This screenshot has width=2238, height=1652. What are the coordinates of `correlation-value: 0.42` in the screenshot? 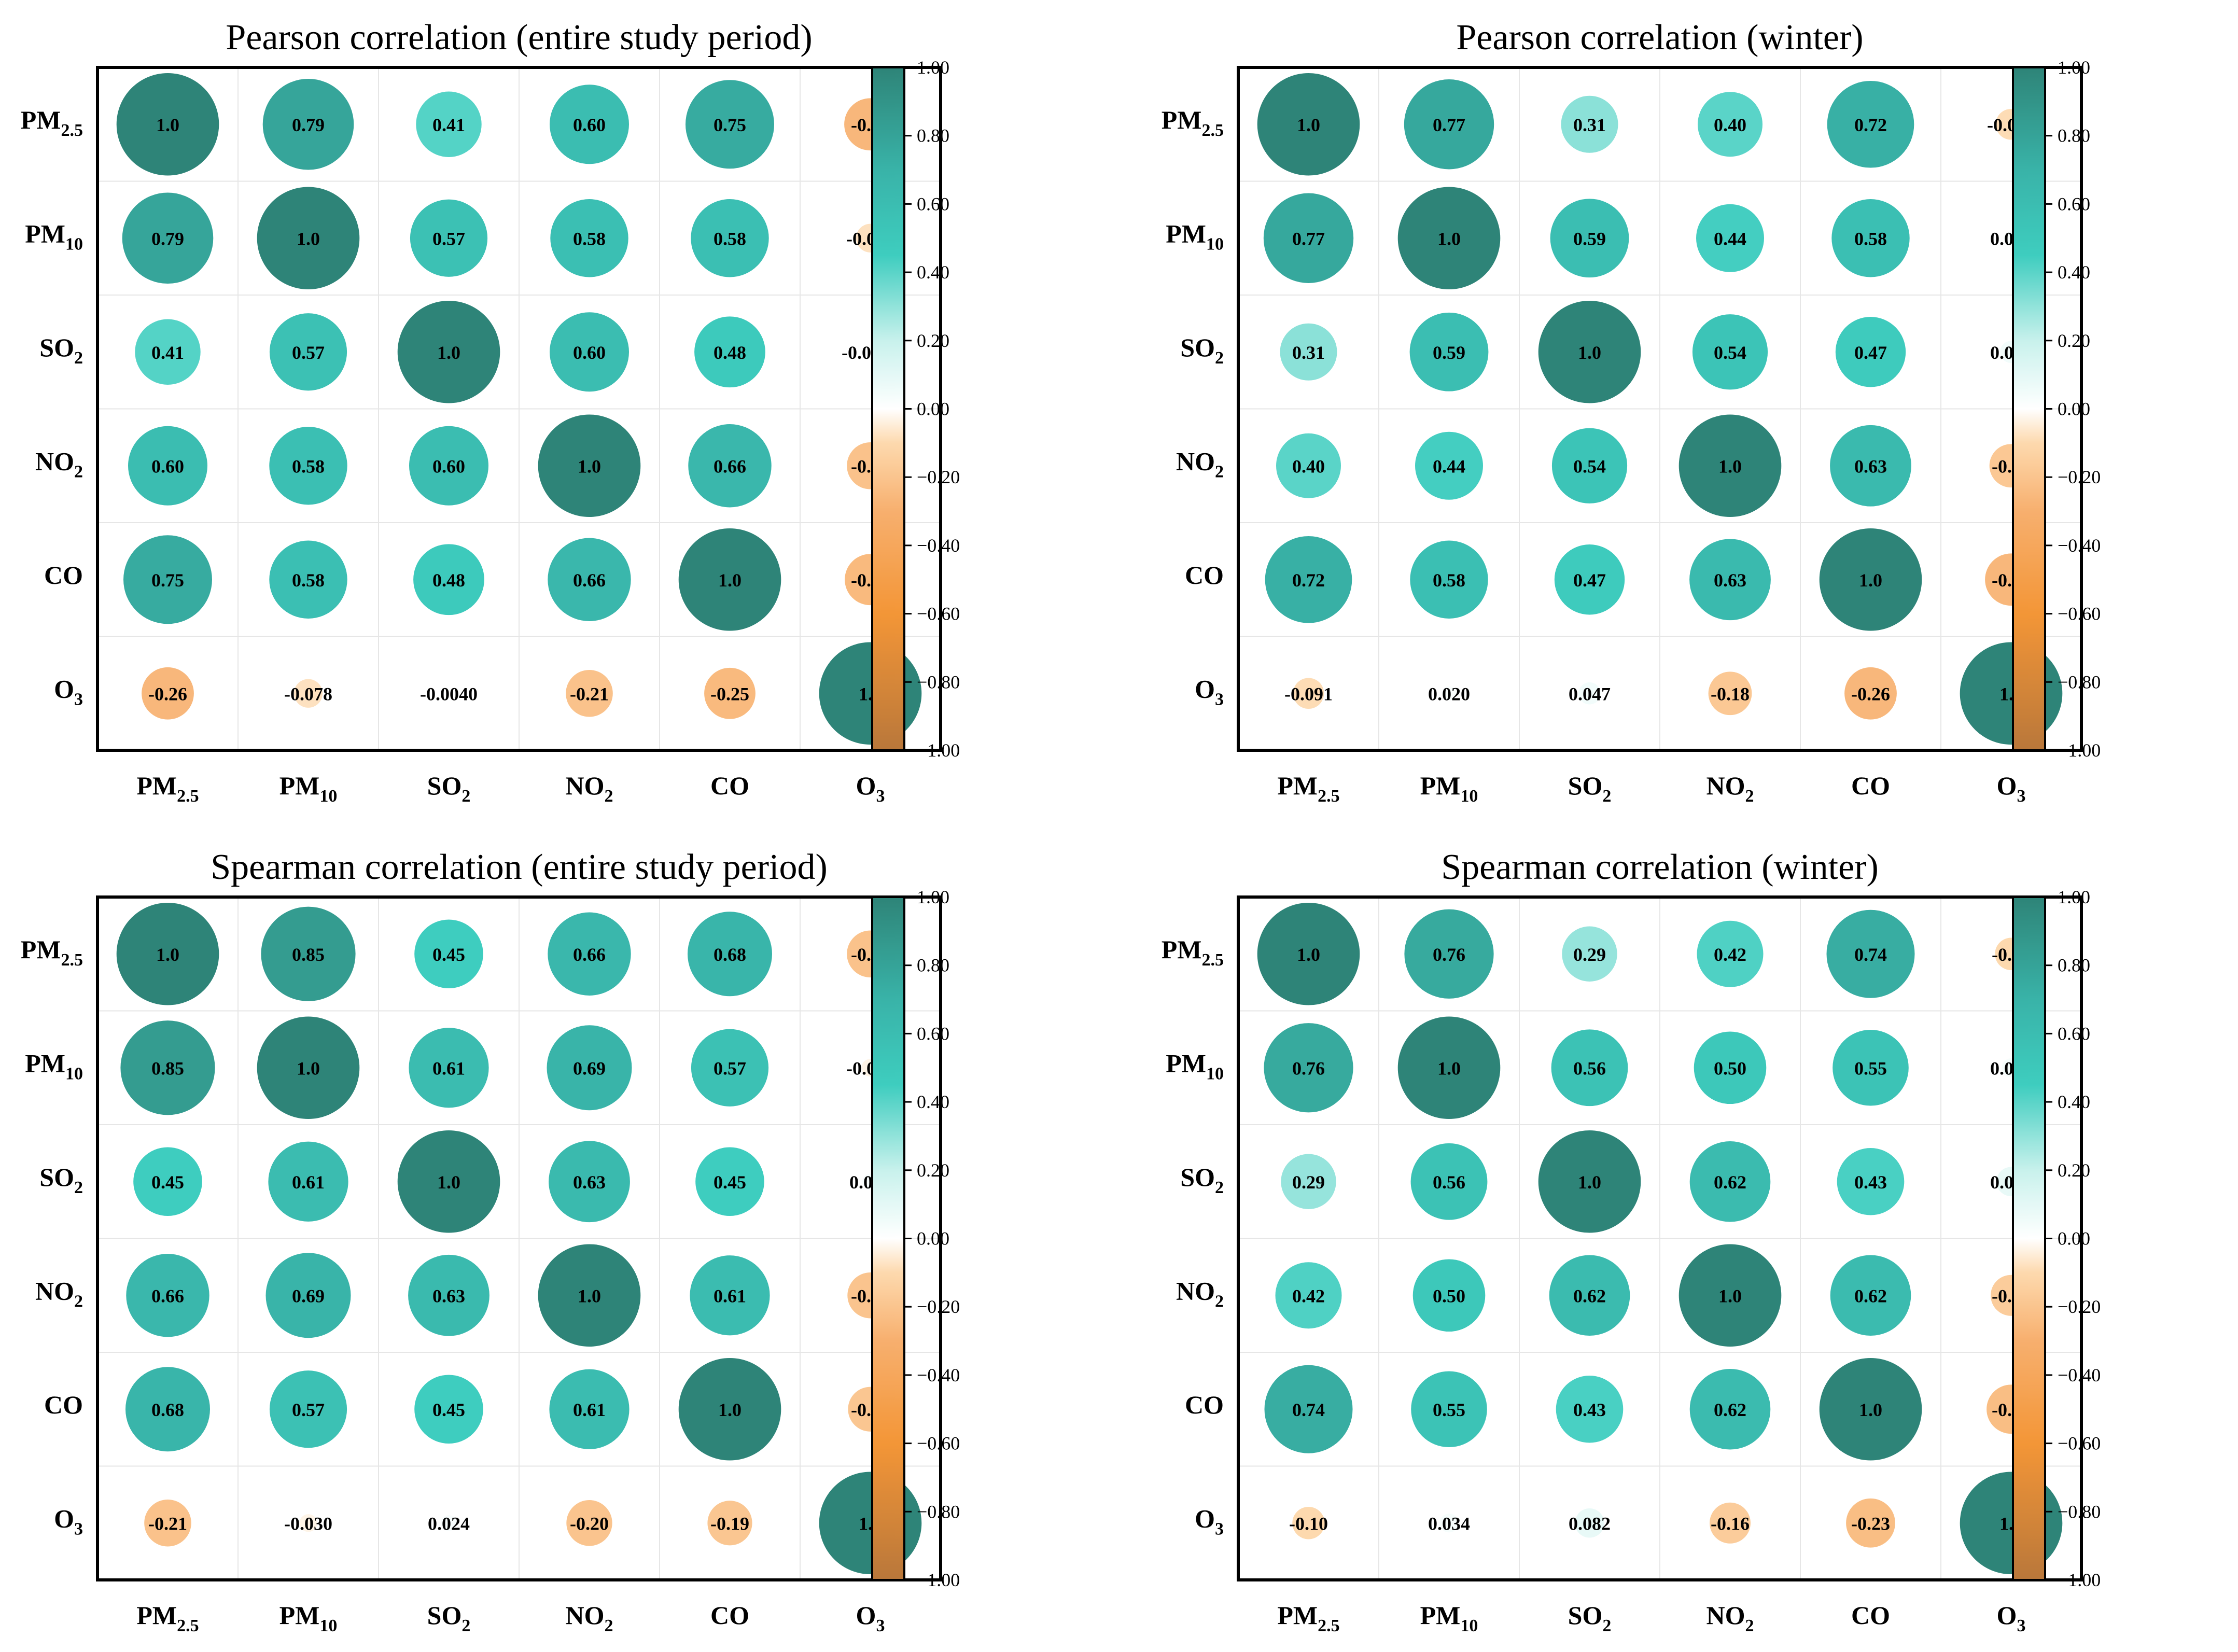 It's located at (1730, 954).